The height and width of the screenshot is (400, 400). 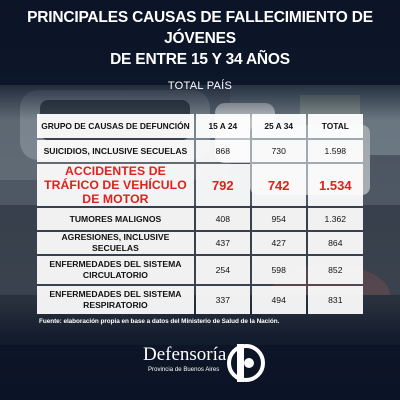 What do you see at coordinates (246, 363) in the screenshot?
I see `defensoria-d-icon` at bounding box center [246, 363].